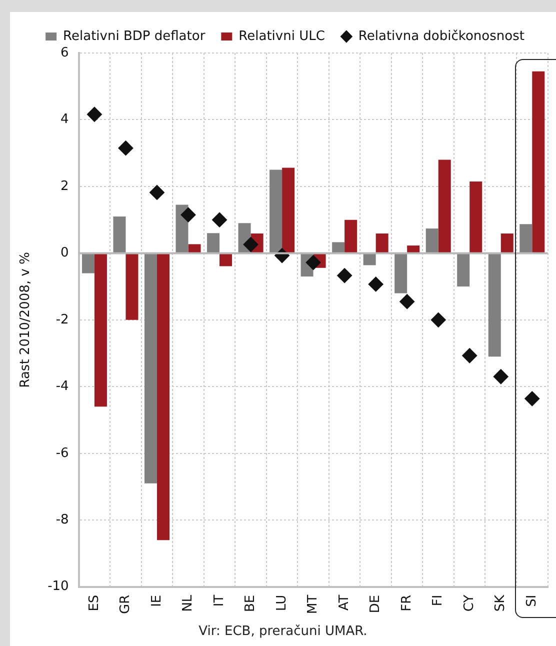  Describe the element at coordinates (282, 602) in the screenshot. I see `x-tick-label: LU` at that location.